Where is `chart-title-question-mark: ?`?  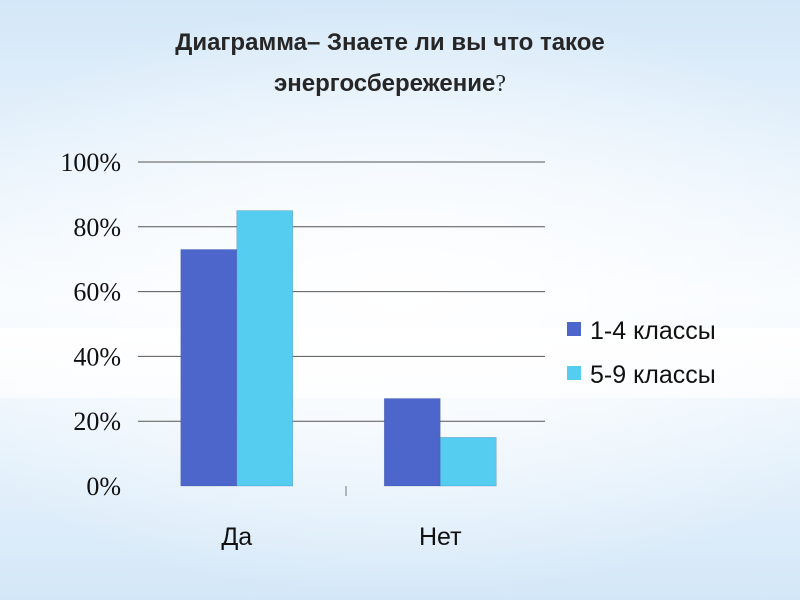
chart-title-question-mark: ? is located at coordinates (500, 84).